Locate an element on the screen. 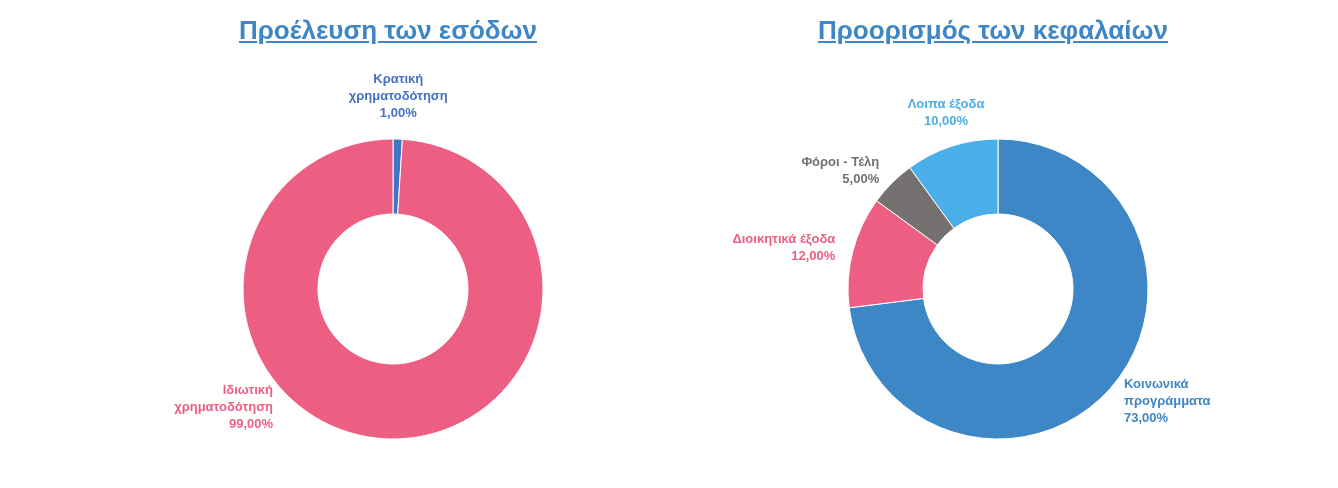 Image resolution: width=1338 pixels, height=488 pixels. data-label: 12,00% is located at coordinates (813, 256).